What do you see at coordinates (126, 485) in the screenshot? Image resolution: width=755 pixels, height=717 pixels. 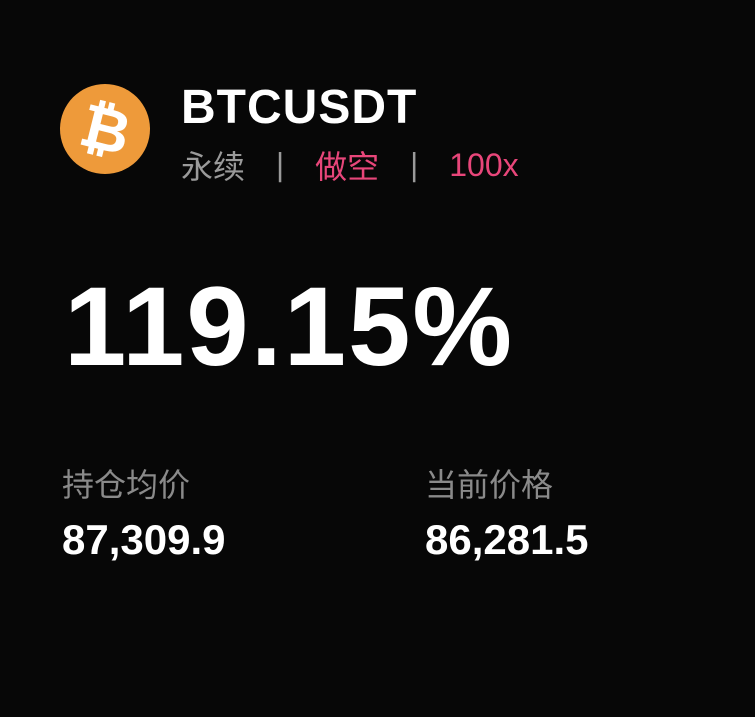 I see `entry-price-label: 持仓均价` at bounding box center [126, 485].